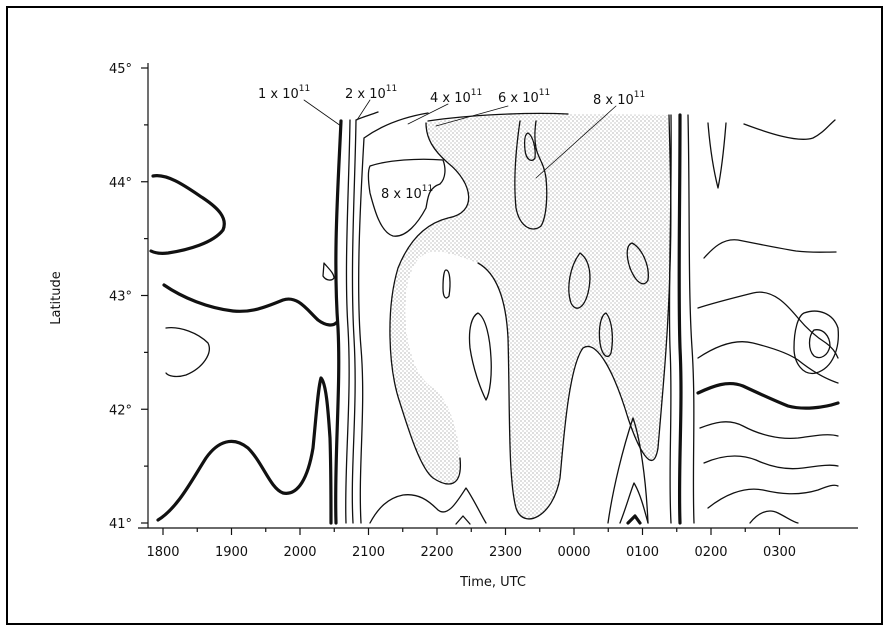 The image size is (893, 635). Describe the element at coordinates (463, 520) in the screenshot. I see `contour-bottom-caret` at that location.